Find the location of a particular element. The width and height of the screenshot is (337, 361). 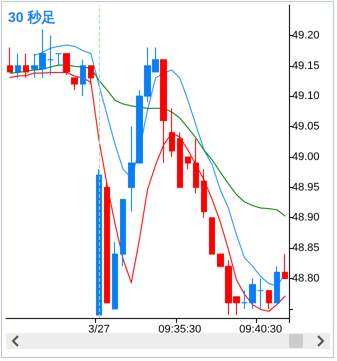

y-tick-label: 48.80 is located at coordinates (306, 278).